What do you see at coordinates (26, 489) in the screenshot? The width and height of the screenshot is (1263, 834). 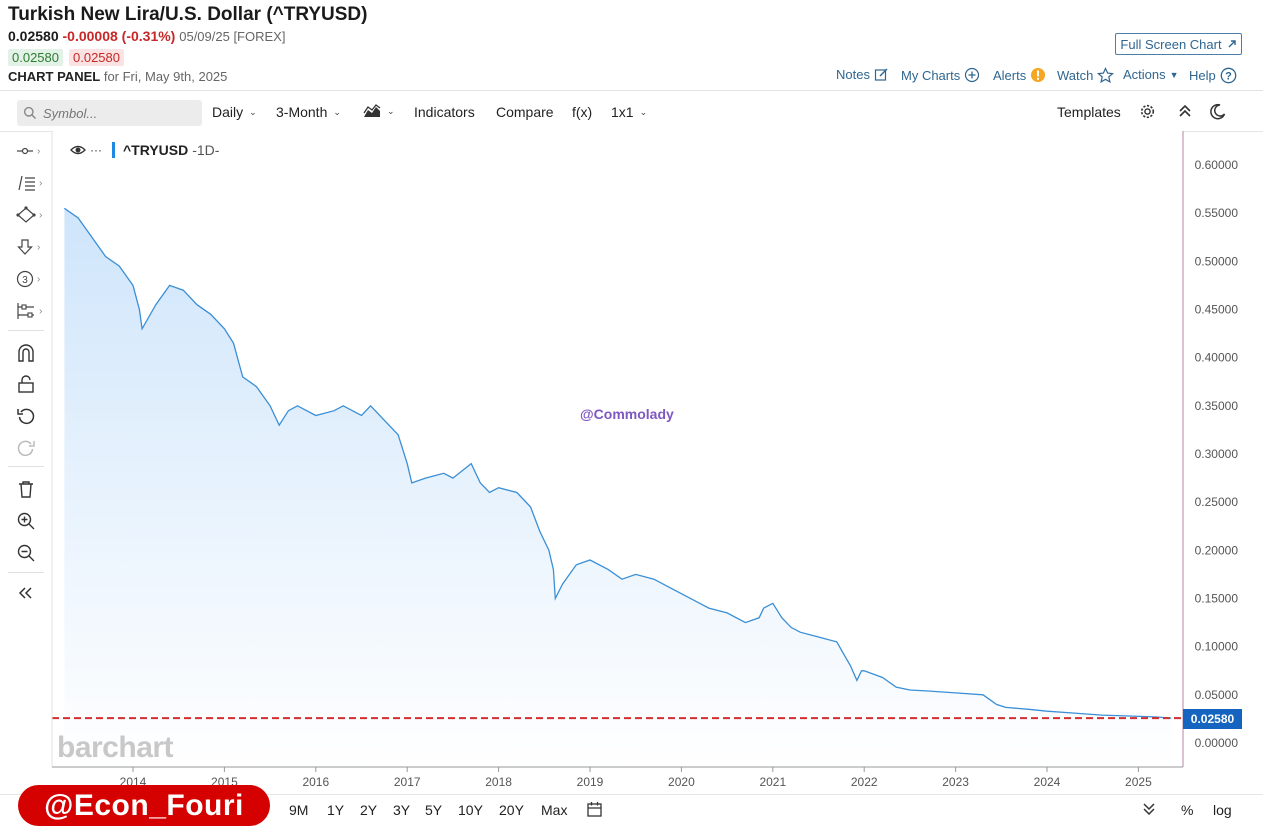 I see `trash-icon` at bounding box center [26, 489].